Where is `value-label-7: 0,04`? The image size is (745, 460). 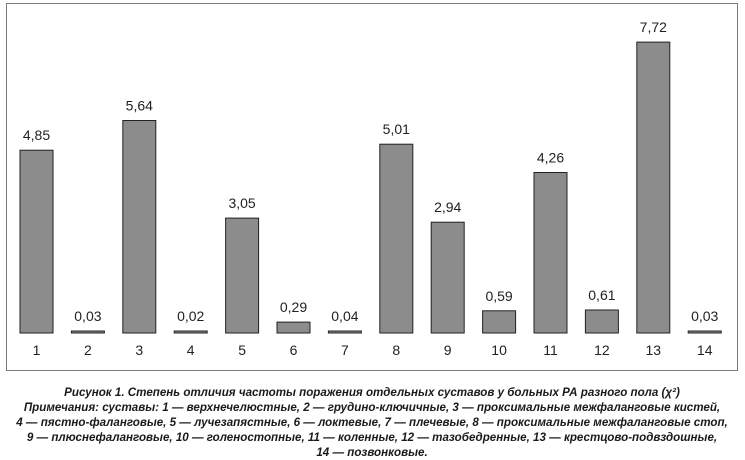 value-label-7: 0,04 is located at coordinates (344, 316).